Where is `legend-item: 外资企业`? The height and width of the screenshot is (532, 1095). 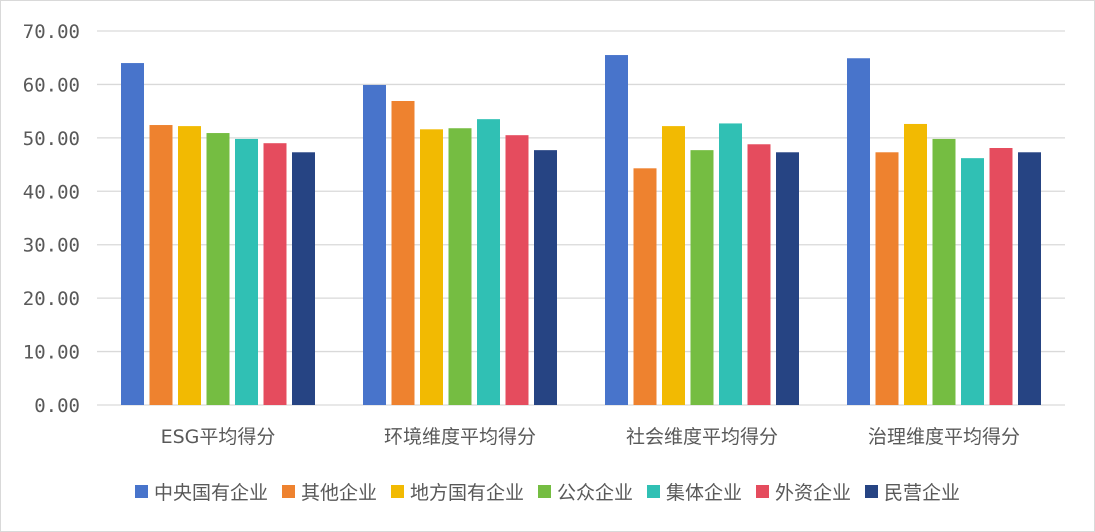
legend-item: 外资企业 is located at coordinates (803, 491).